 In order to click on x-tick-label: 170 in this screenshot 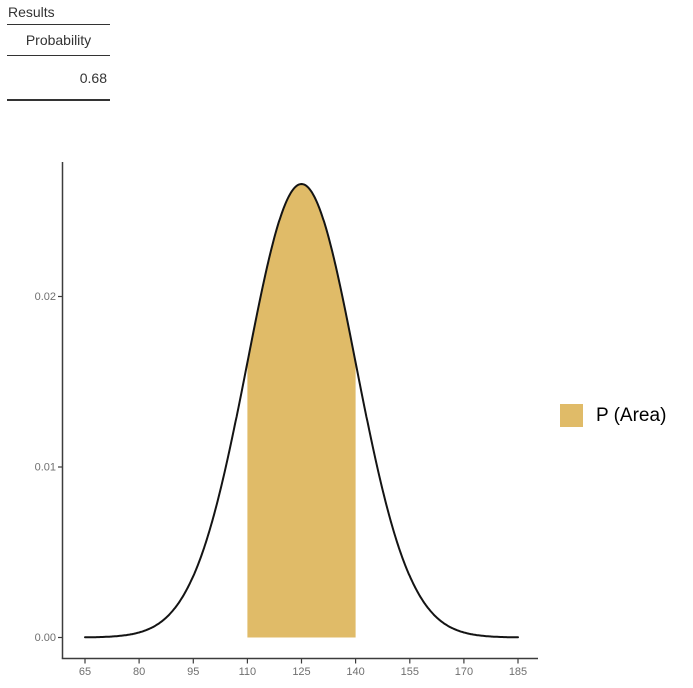, I will do `click(464, 672)`.